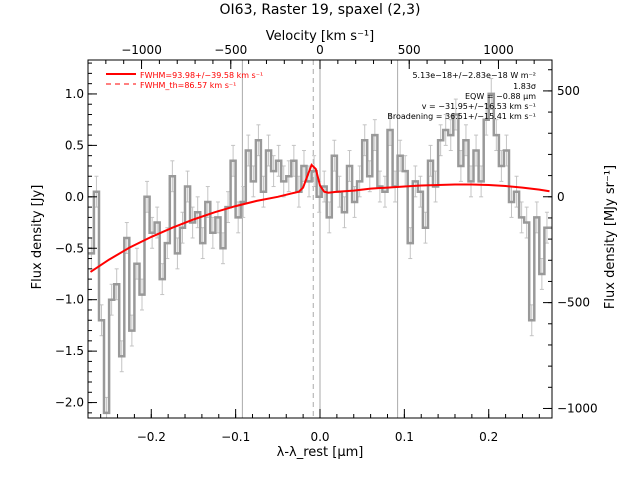 The image size is (640, 480). What do you see at coordinates (141, 50) in the screenshot?
I see `x2-tick-label-0: −1000` at bounding box center [141, 50].